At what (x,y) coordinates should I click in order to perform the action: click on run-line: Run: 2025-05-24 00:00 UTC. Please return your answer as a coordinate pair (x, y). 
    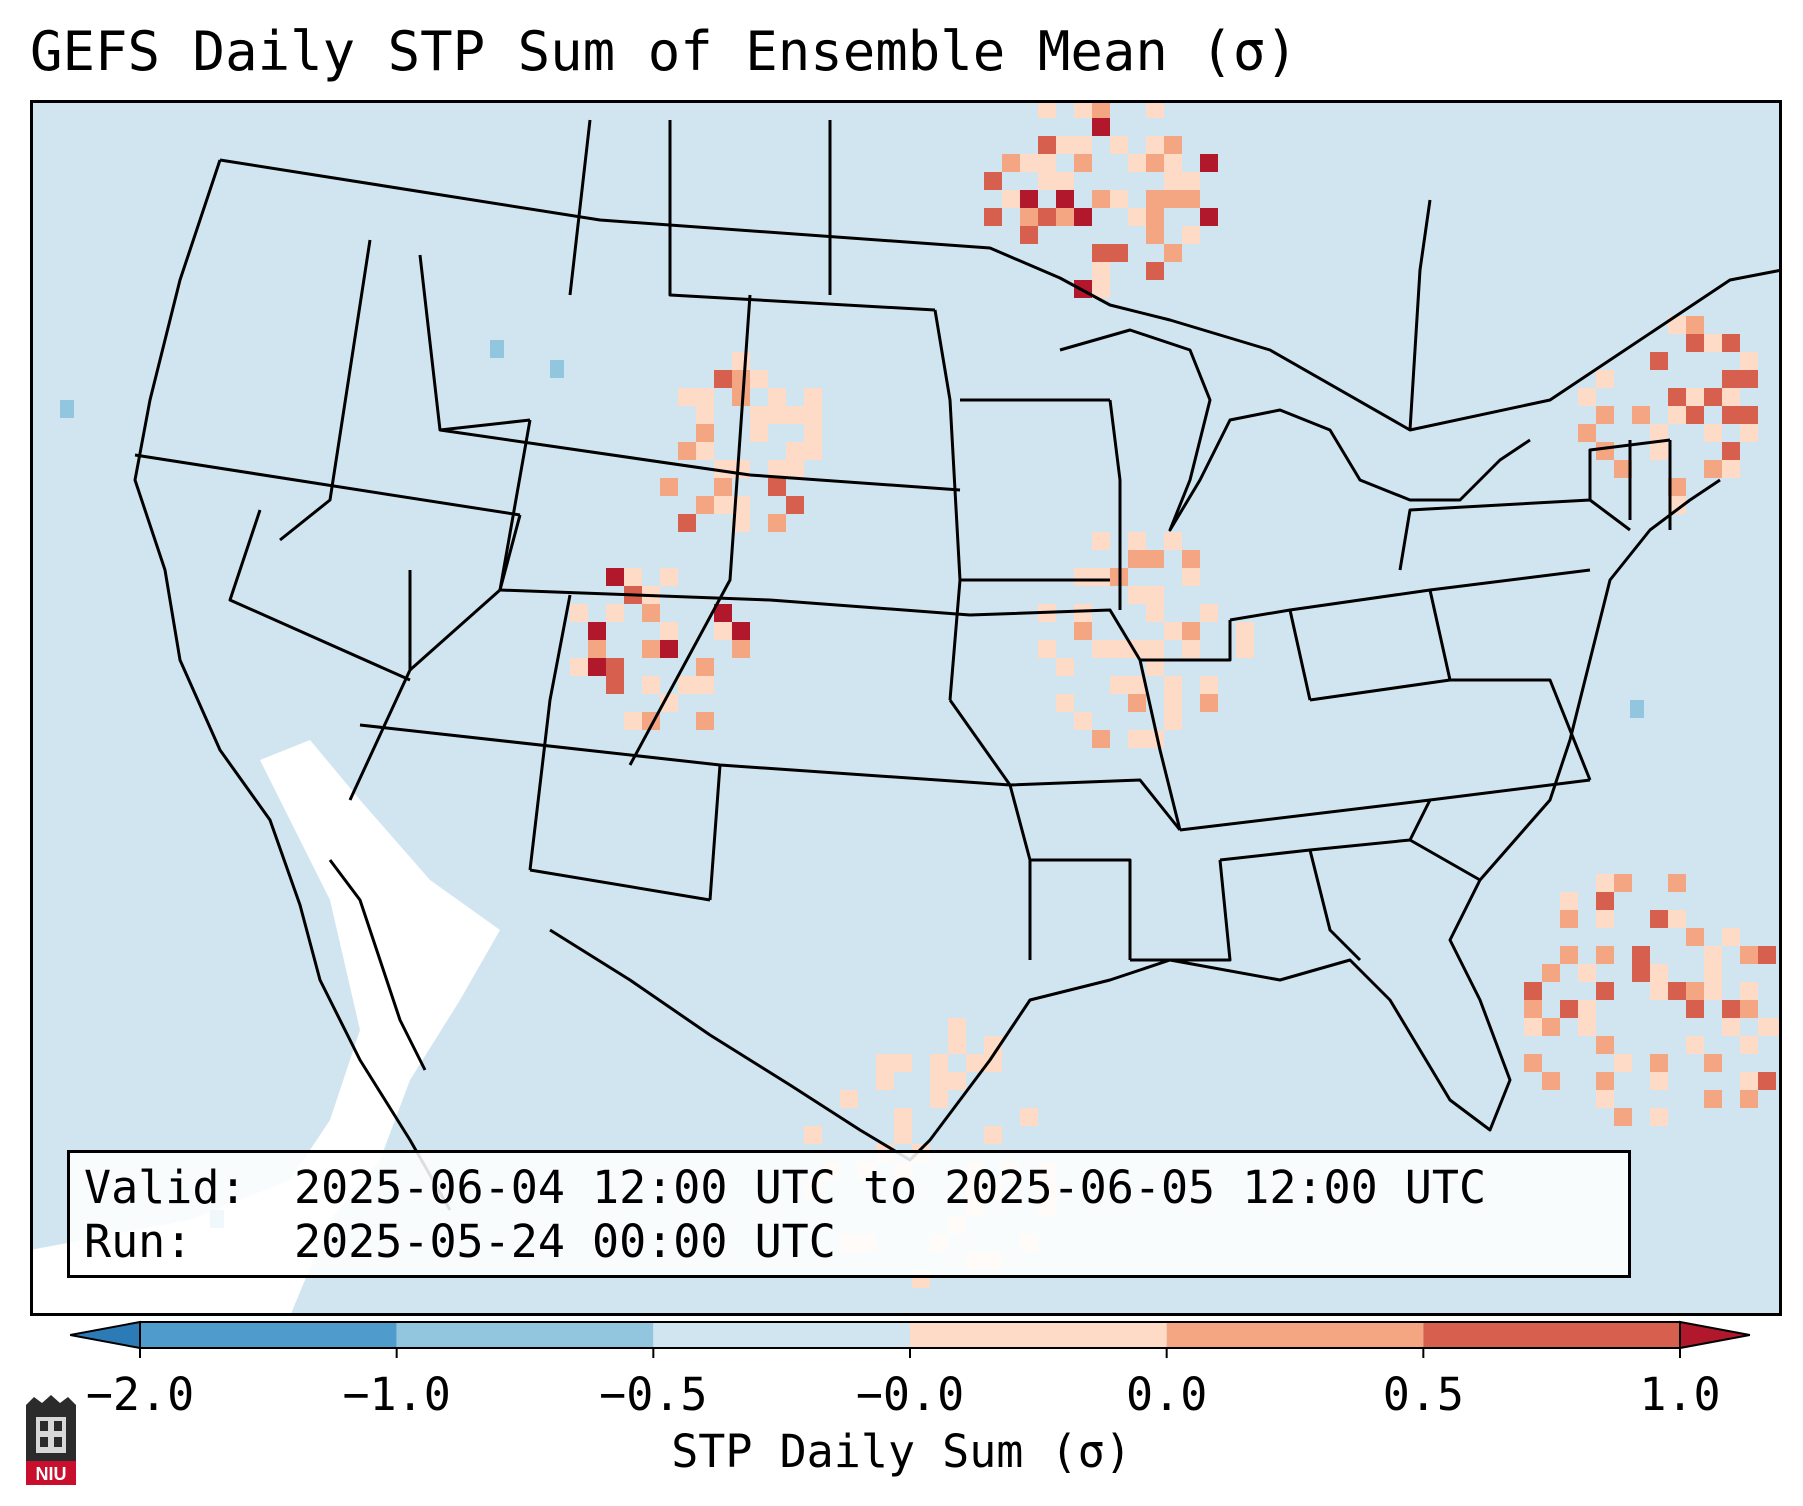
    Looking at the image, I should click on (849, 1242).